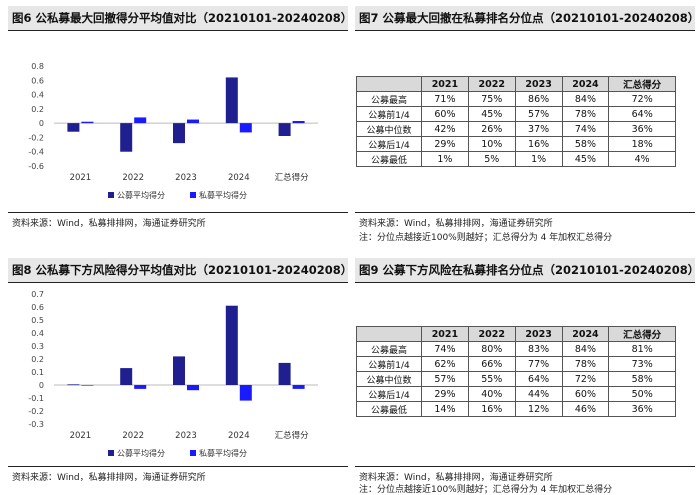  I want to click on table-cell: 71%, so click(445, 99).